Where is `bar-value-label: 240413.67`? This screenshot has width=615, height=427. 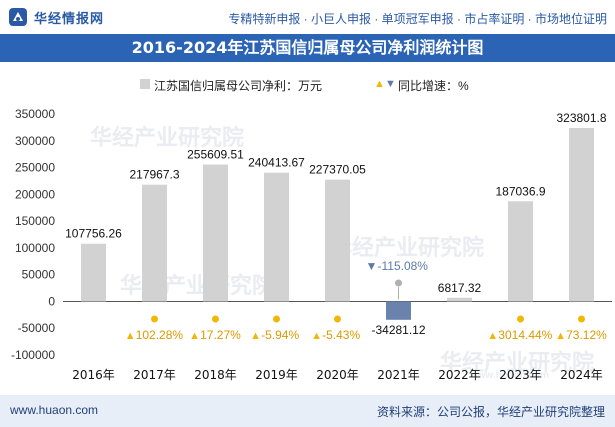
bar-value-label: 240413.67 is located at coordinates (276, 163).